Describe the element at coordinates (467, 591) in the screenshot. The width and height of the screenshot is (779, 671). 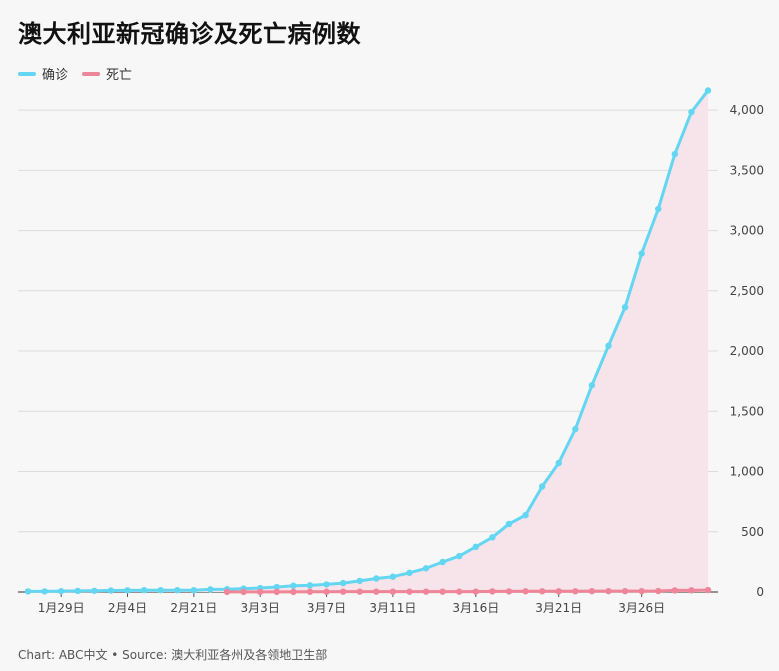
I see `deaths-line` at that location.